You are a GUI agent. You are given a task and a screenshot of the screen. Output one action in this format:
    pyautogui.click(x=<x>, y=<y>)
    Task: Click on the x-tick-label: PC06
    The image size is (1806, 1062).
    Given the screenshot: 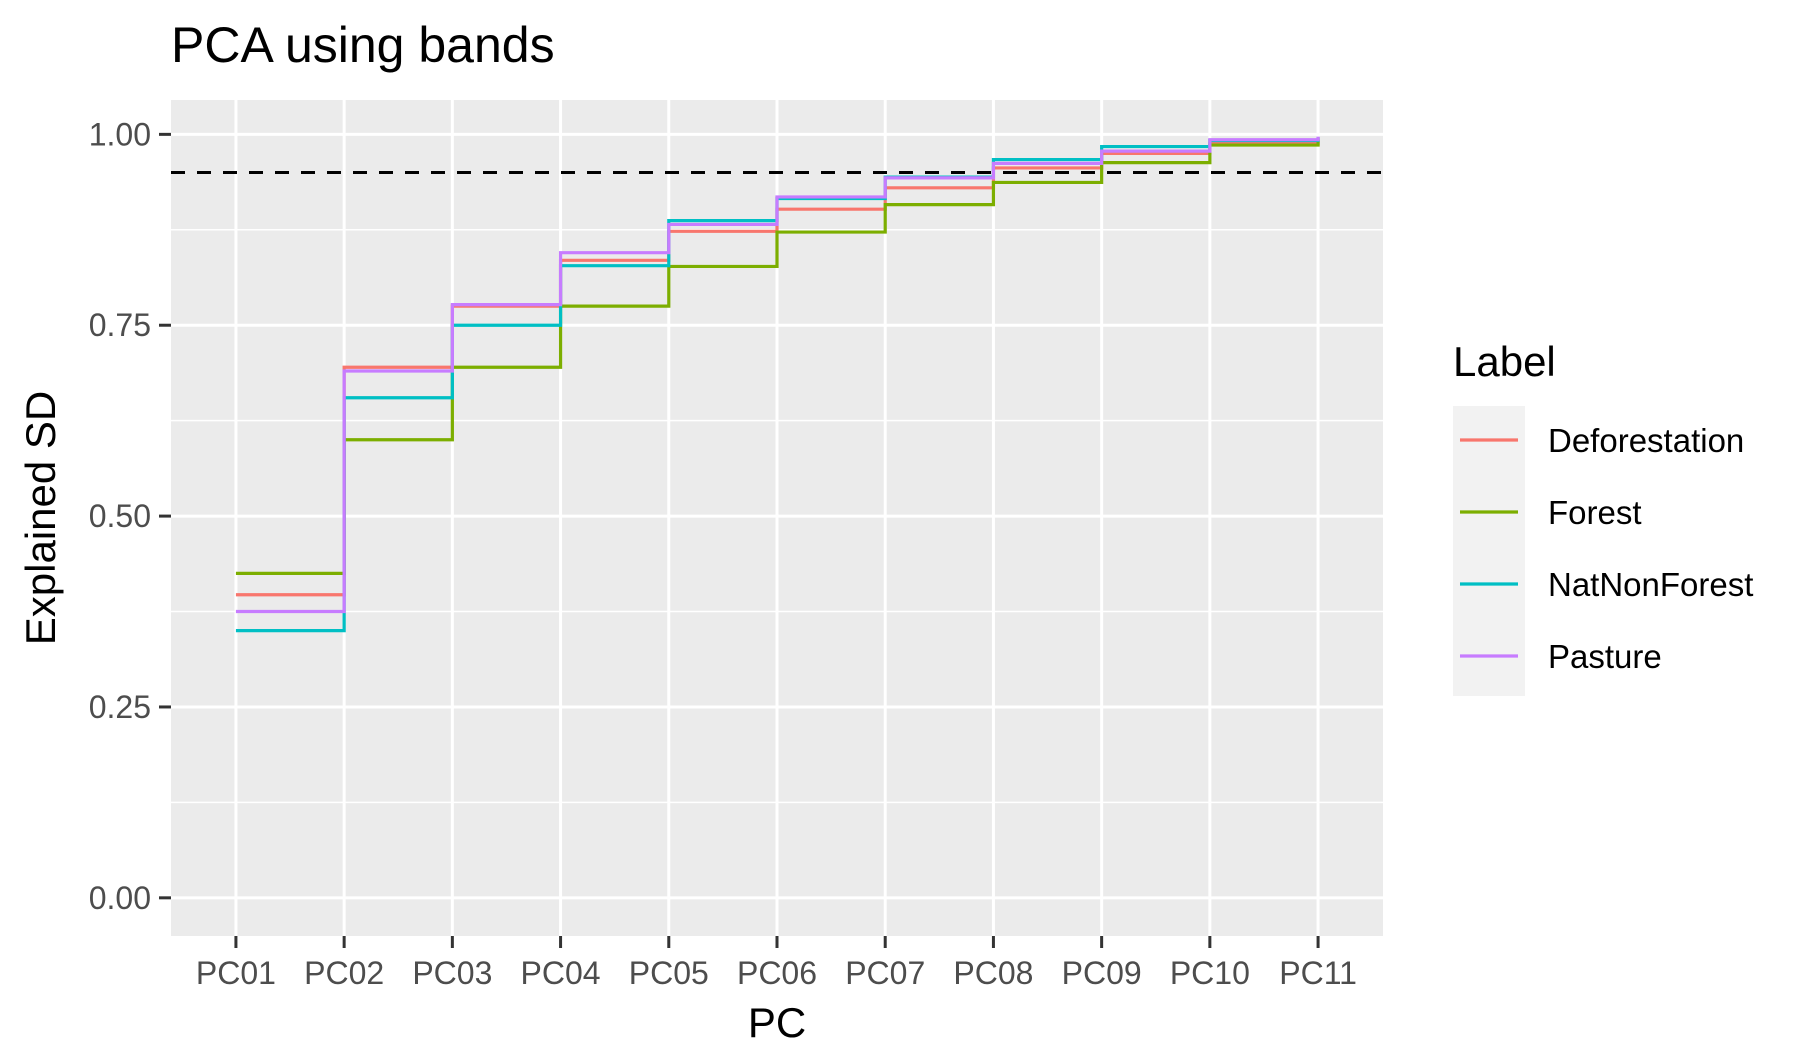 What is the action you would take?
    pyautogui.click(x=777, y=973)
    